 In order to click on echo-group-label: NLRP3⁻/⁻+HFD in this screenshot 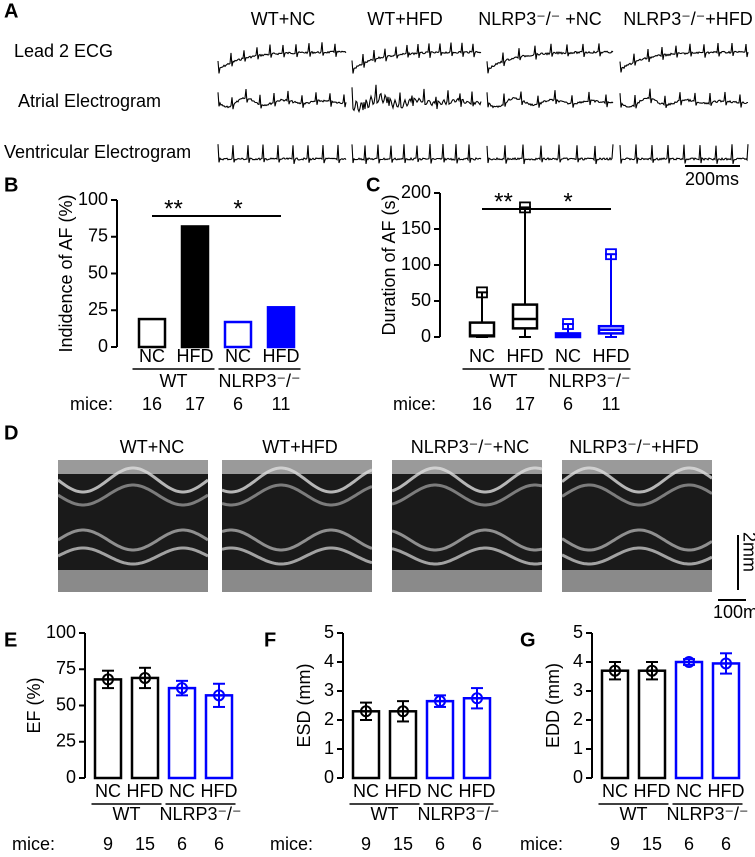, I will do `click(634, 447)`.